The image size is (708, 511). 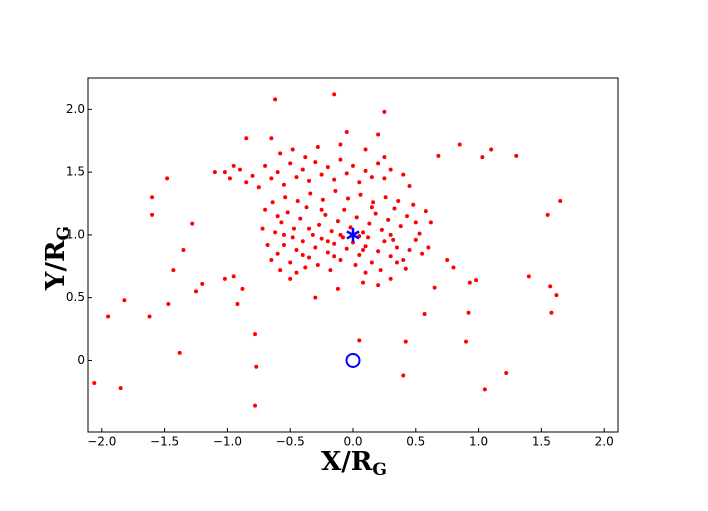 I want to click on x-tick-label: 0.0, so click(x=352, y=442).